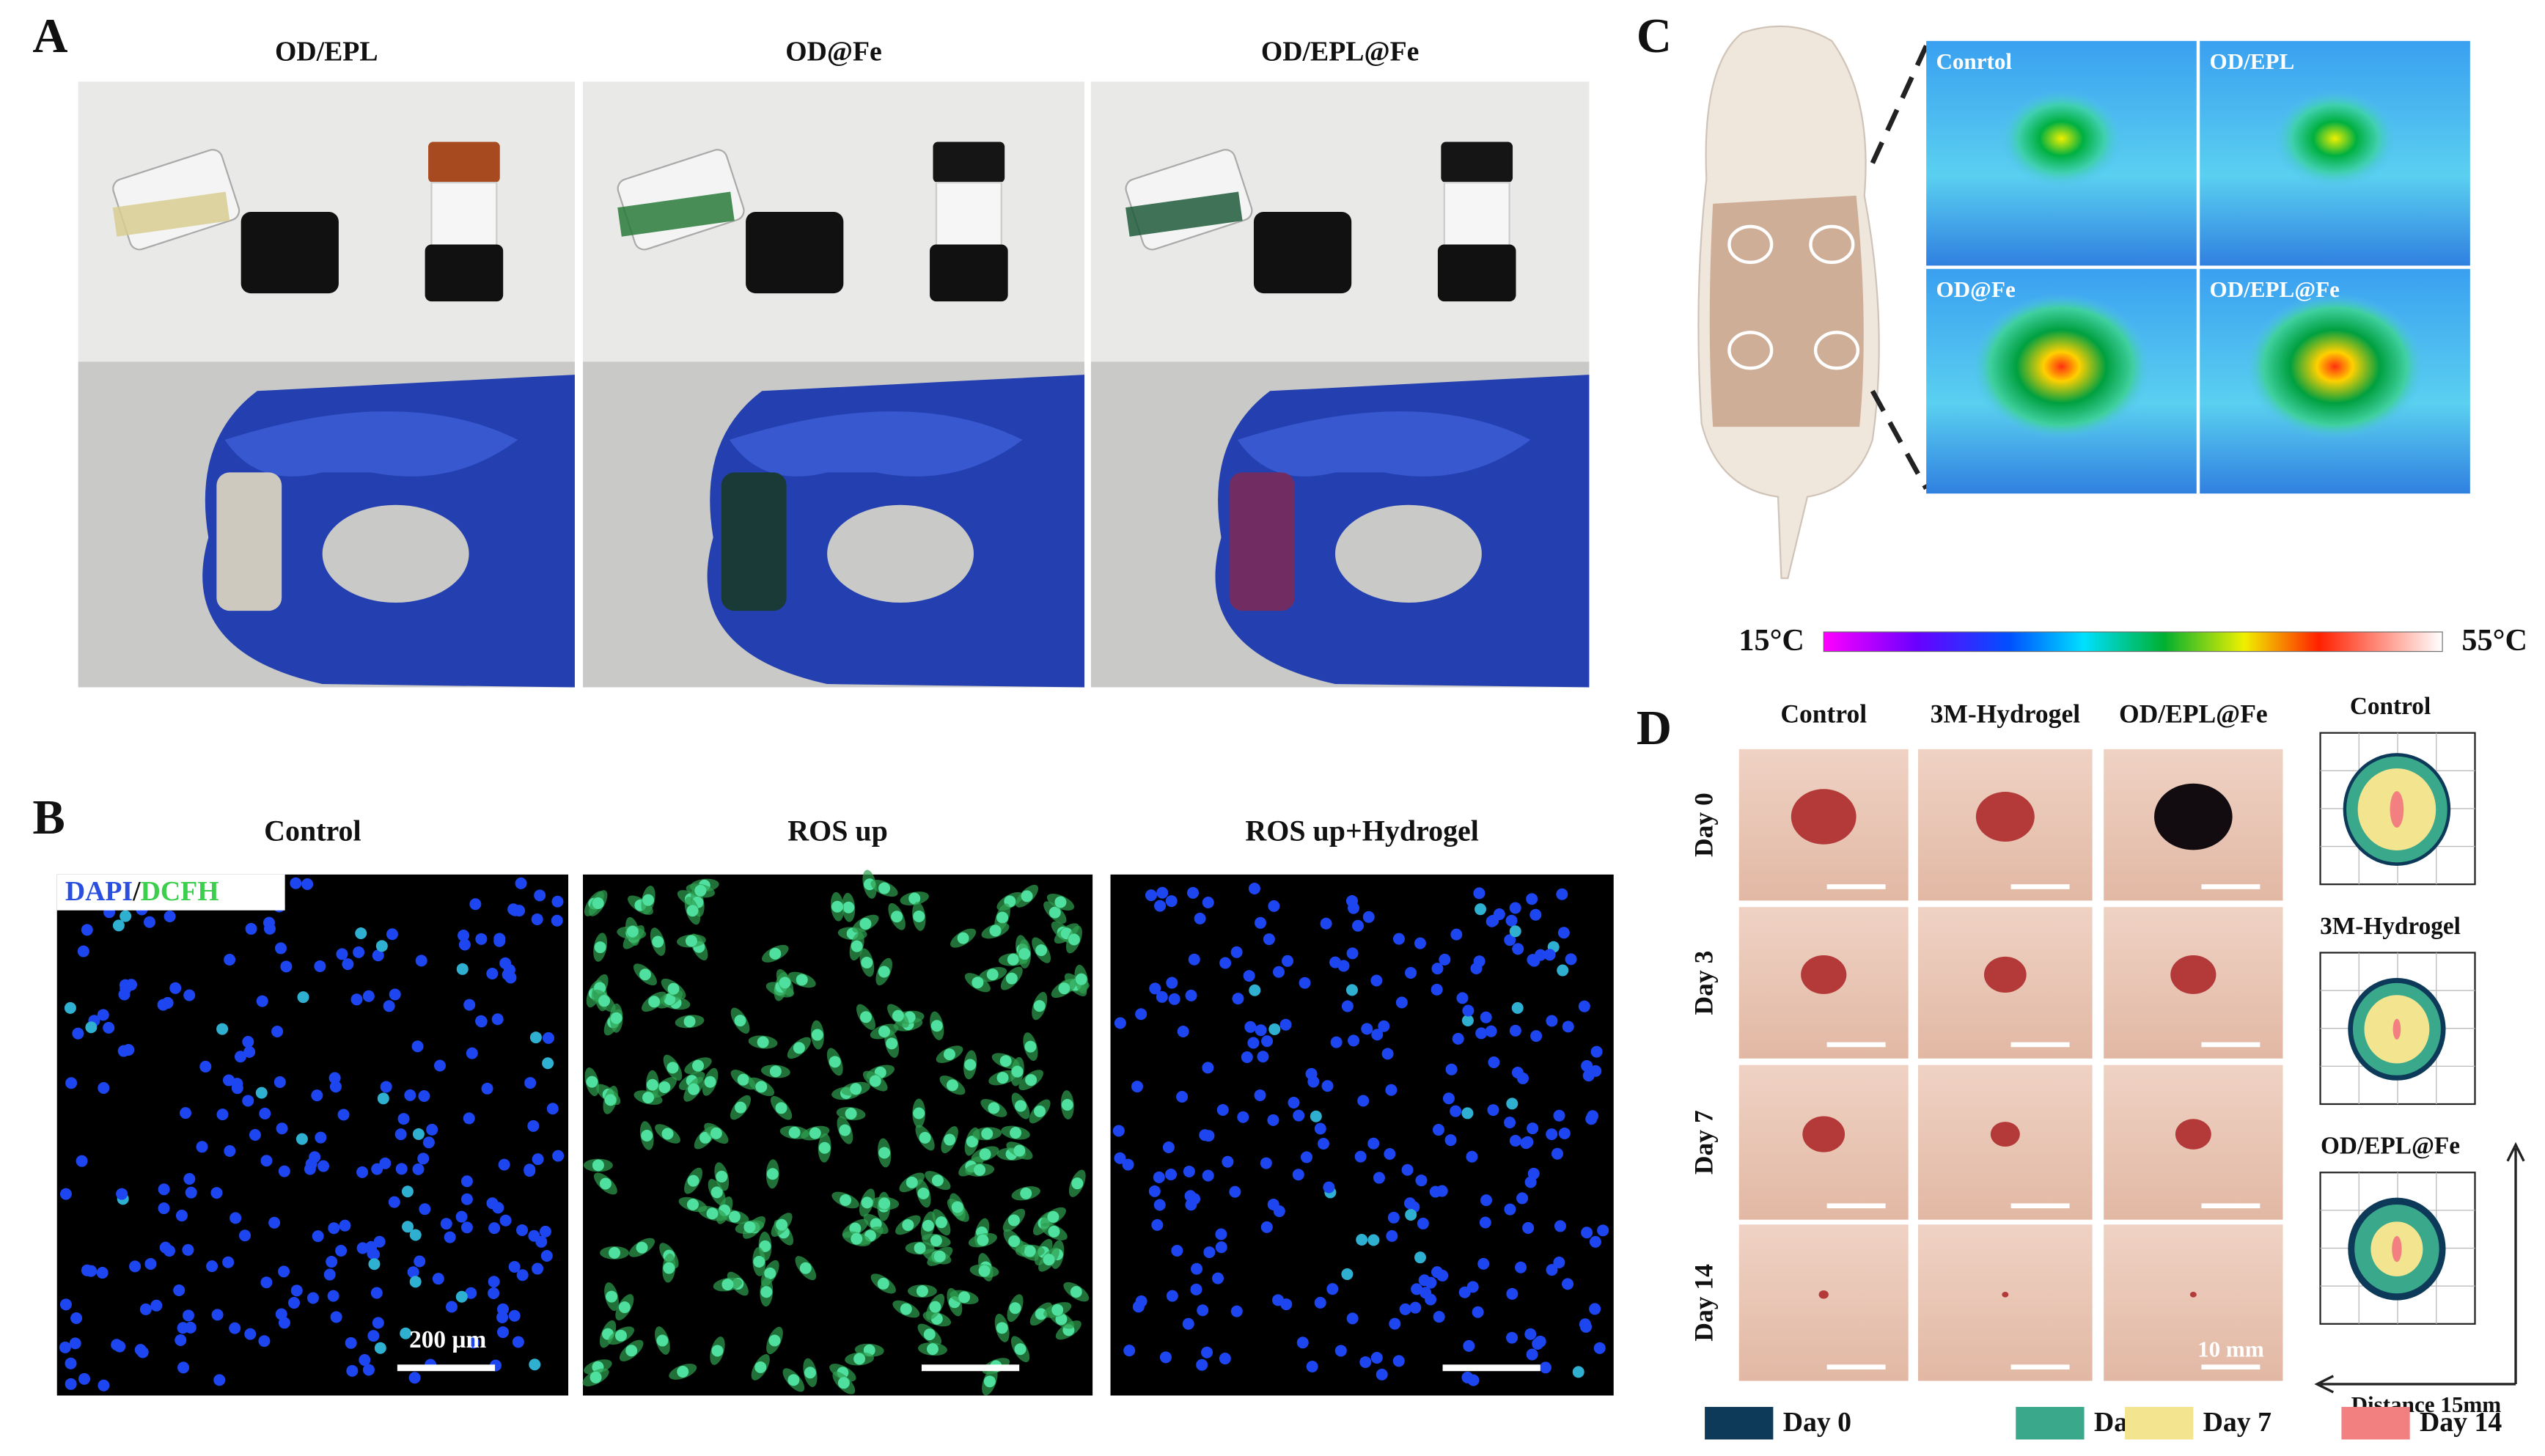 The width and height of the screenshot is (2545, 1456). Describe the element at coordinates (2159, 1423) in the screenshot. I see `legend-swatch` at that location.